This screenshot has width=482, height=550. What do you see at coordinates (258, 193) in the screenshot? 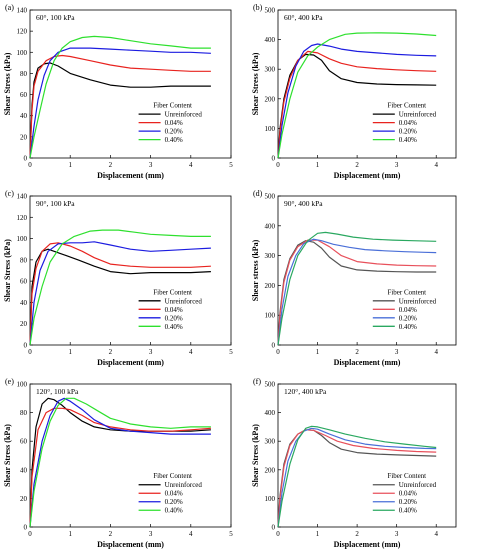
I see `panel-label: (d)` at bounding box center [258, 193].